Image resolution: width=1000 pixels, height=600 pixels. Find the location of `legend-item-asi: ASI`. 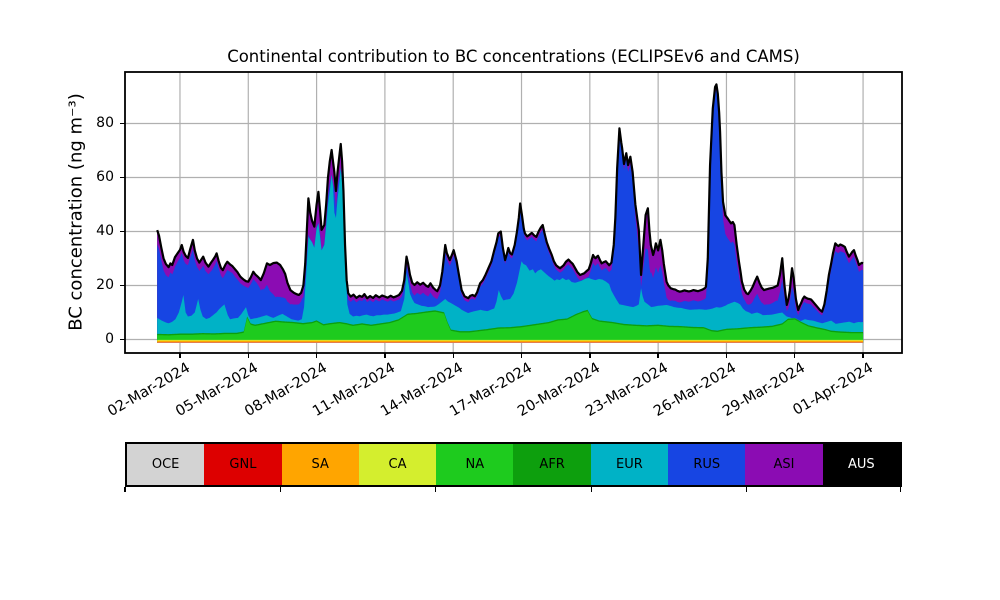

legend-item-asi: ASI is located at coordinates (784, 464).